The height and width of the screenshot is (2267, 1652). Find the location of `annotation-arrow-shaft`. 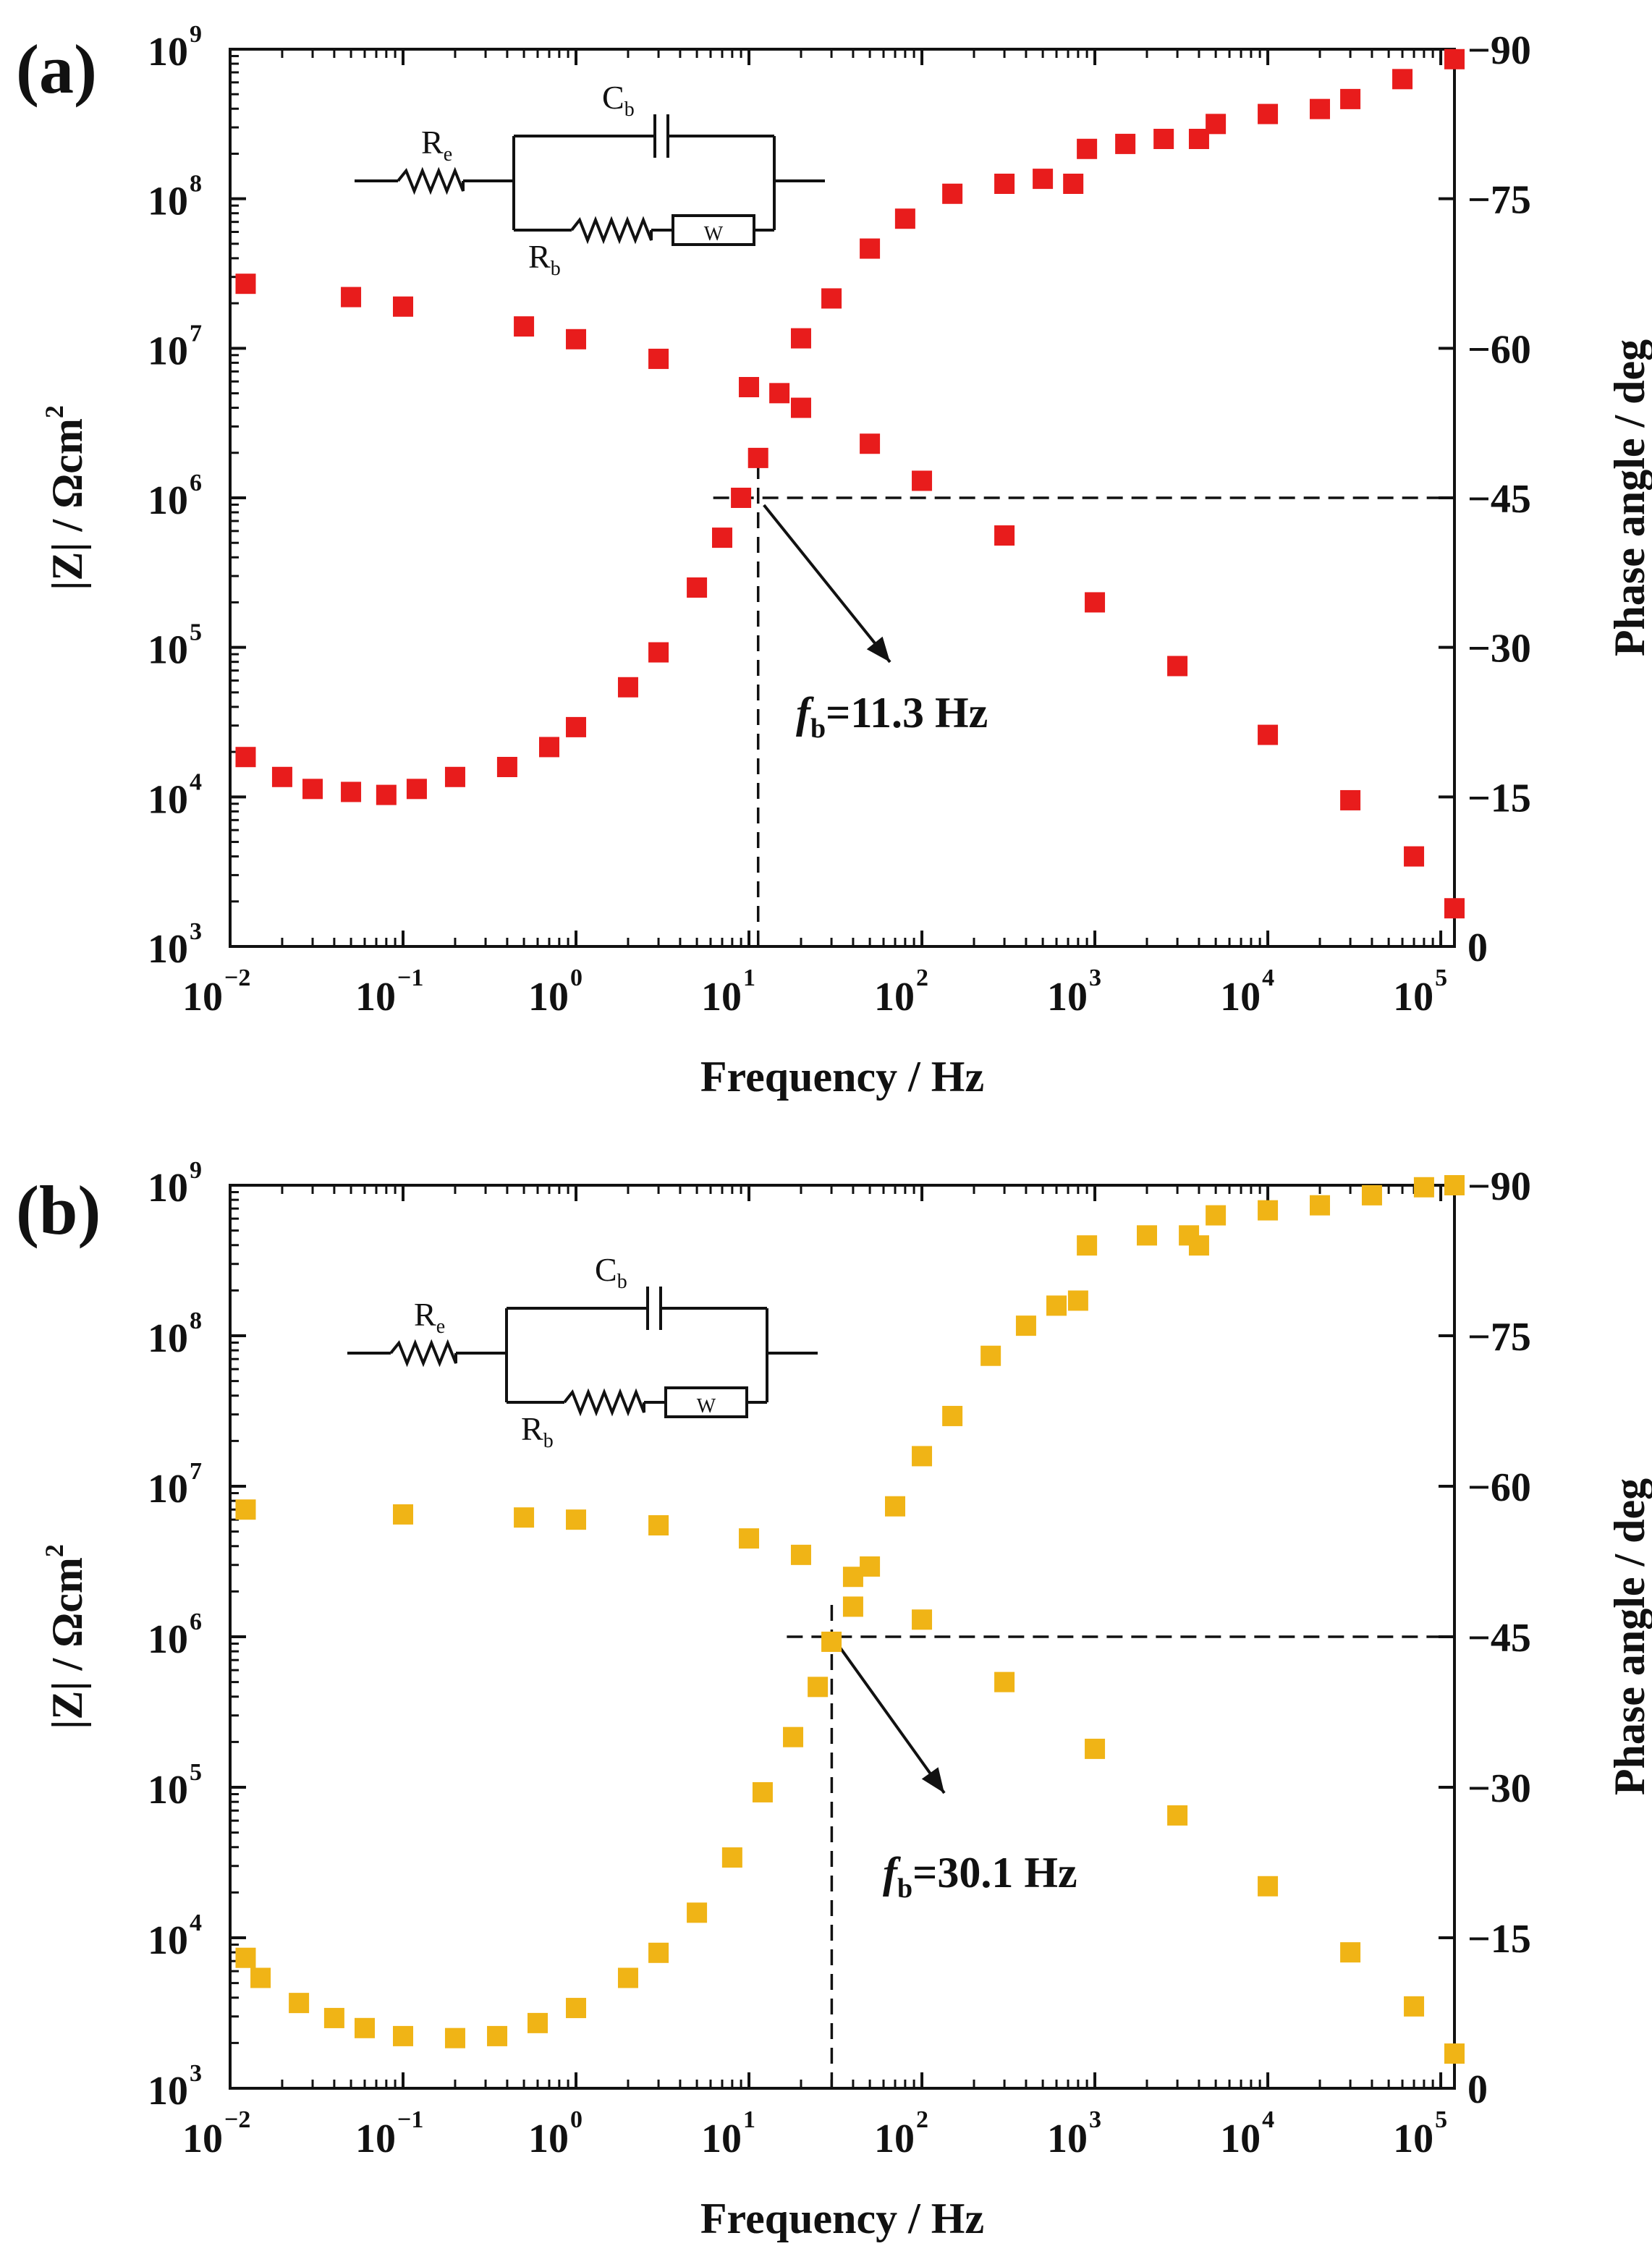

annotation-arrow-shaft is located at coordinates (827, 584).